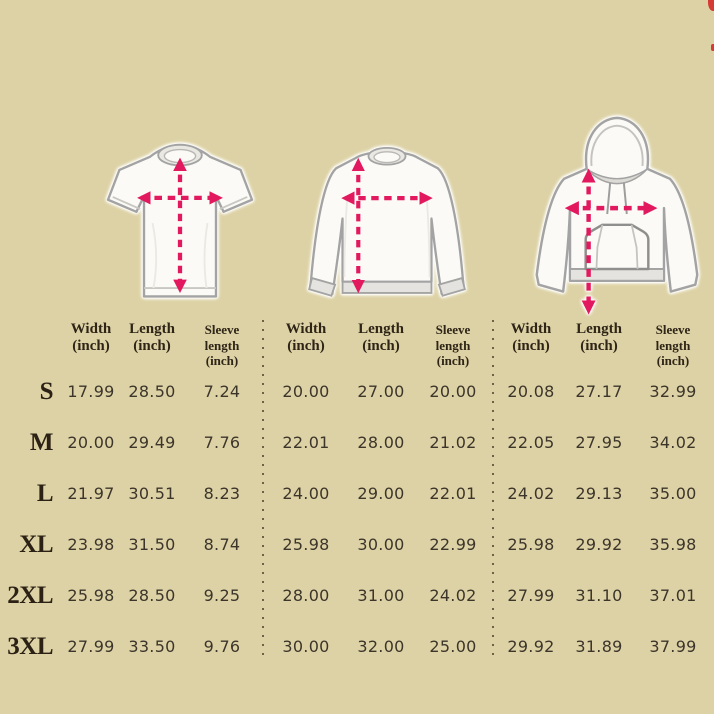 This screenshot has height=714, width=714. Describe the element at coordinates (617, 275) in the screenshot. I see `hoodie-hem-band` at that location.